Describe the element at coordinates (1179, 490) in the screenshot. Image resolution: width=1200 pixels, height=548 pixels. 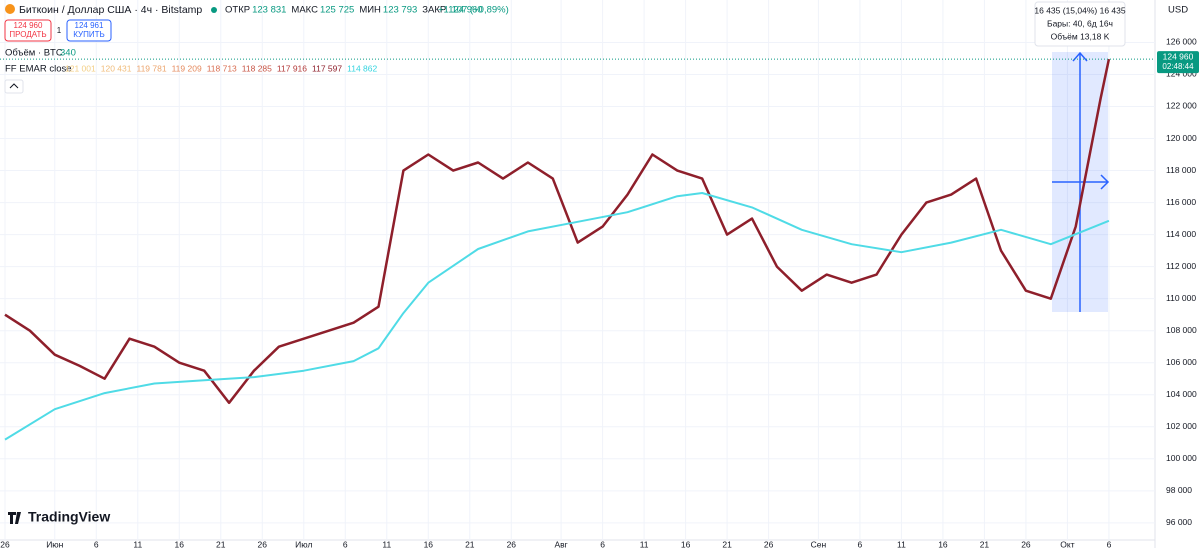
I see `y-tick-label: 98 000` at that location.